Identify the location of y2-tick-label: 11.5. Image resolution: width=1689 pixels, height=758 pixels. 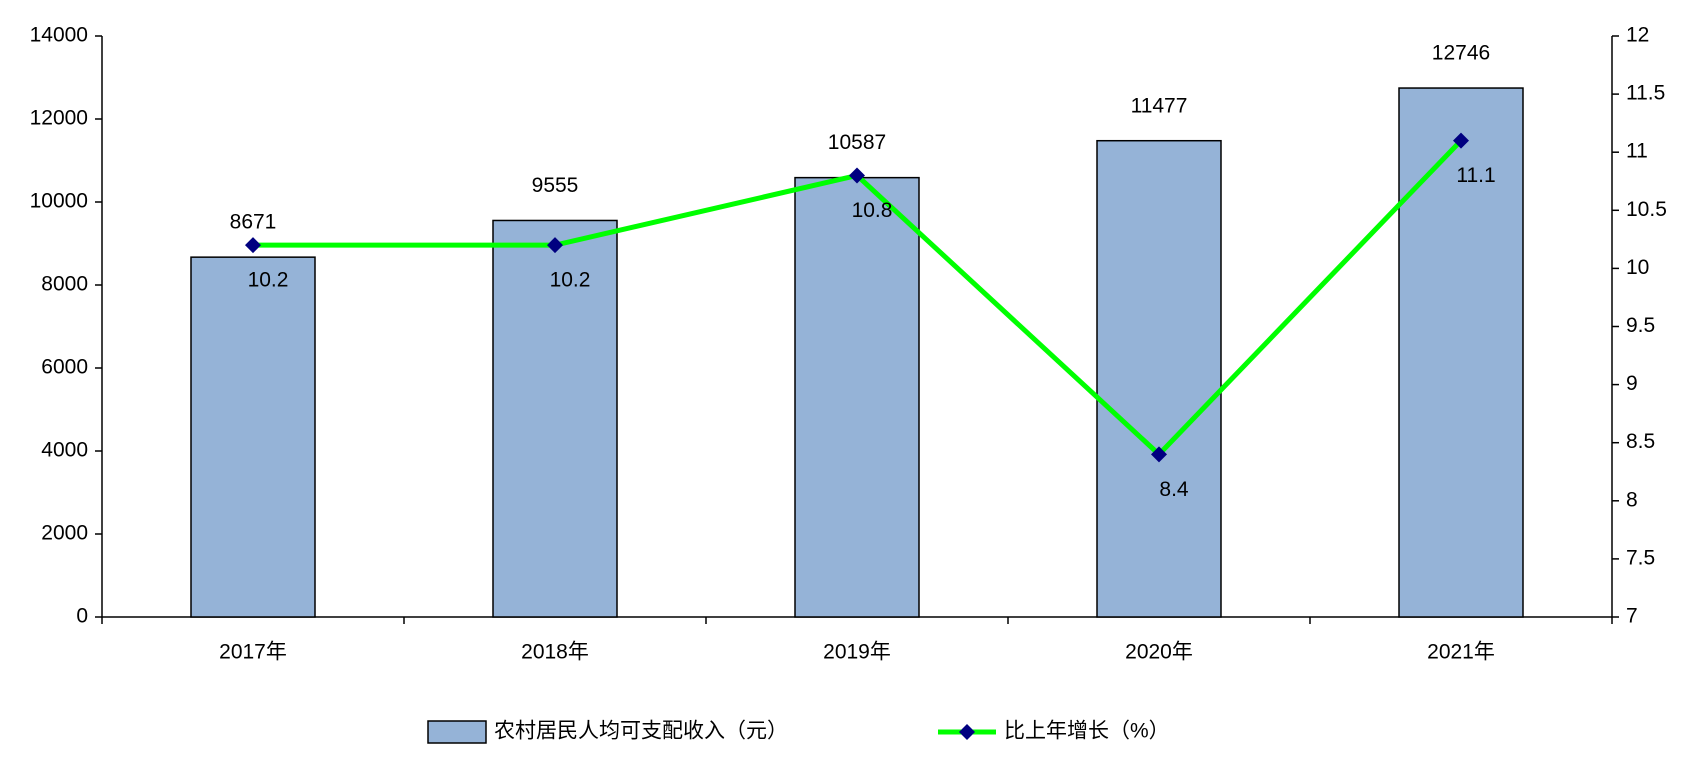
(1645, 93).